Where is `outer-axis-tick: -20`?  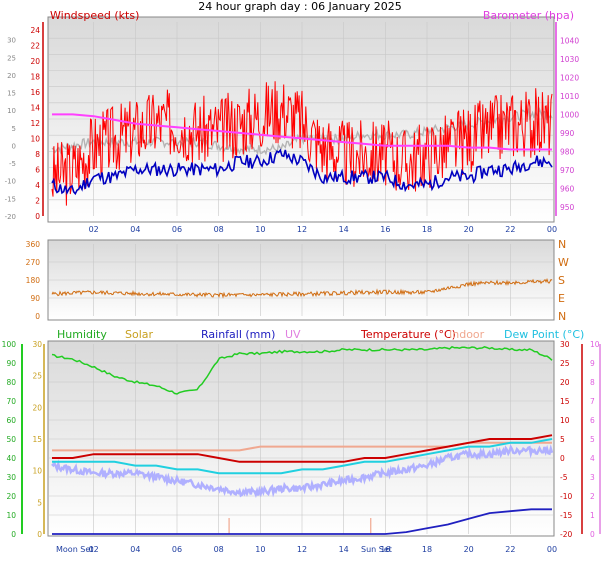 outer-axis-tick: -20 is located at coordinates (10, 217).